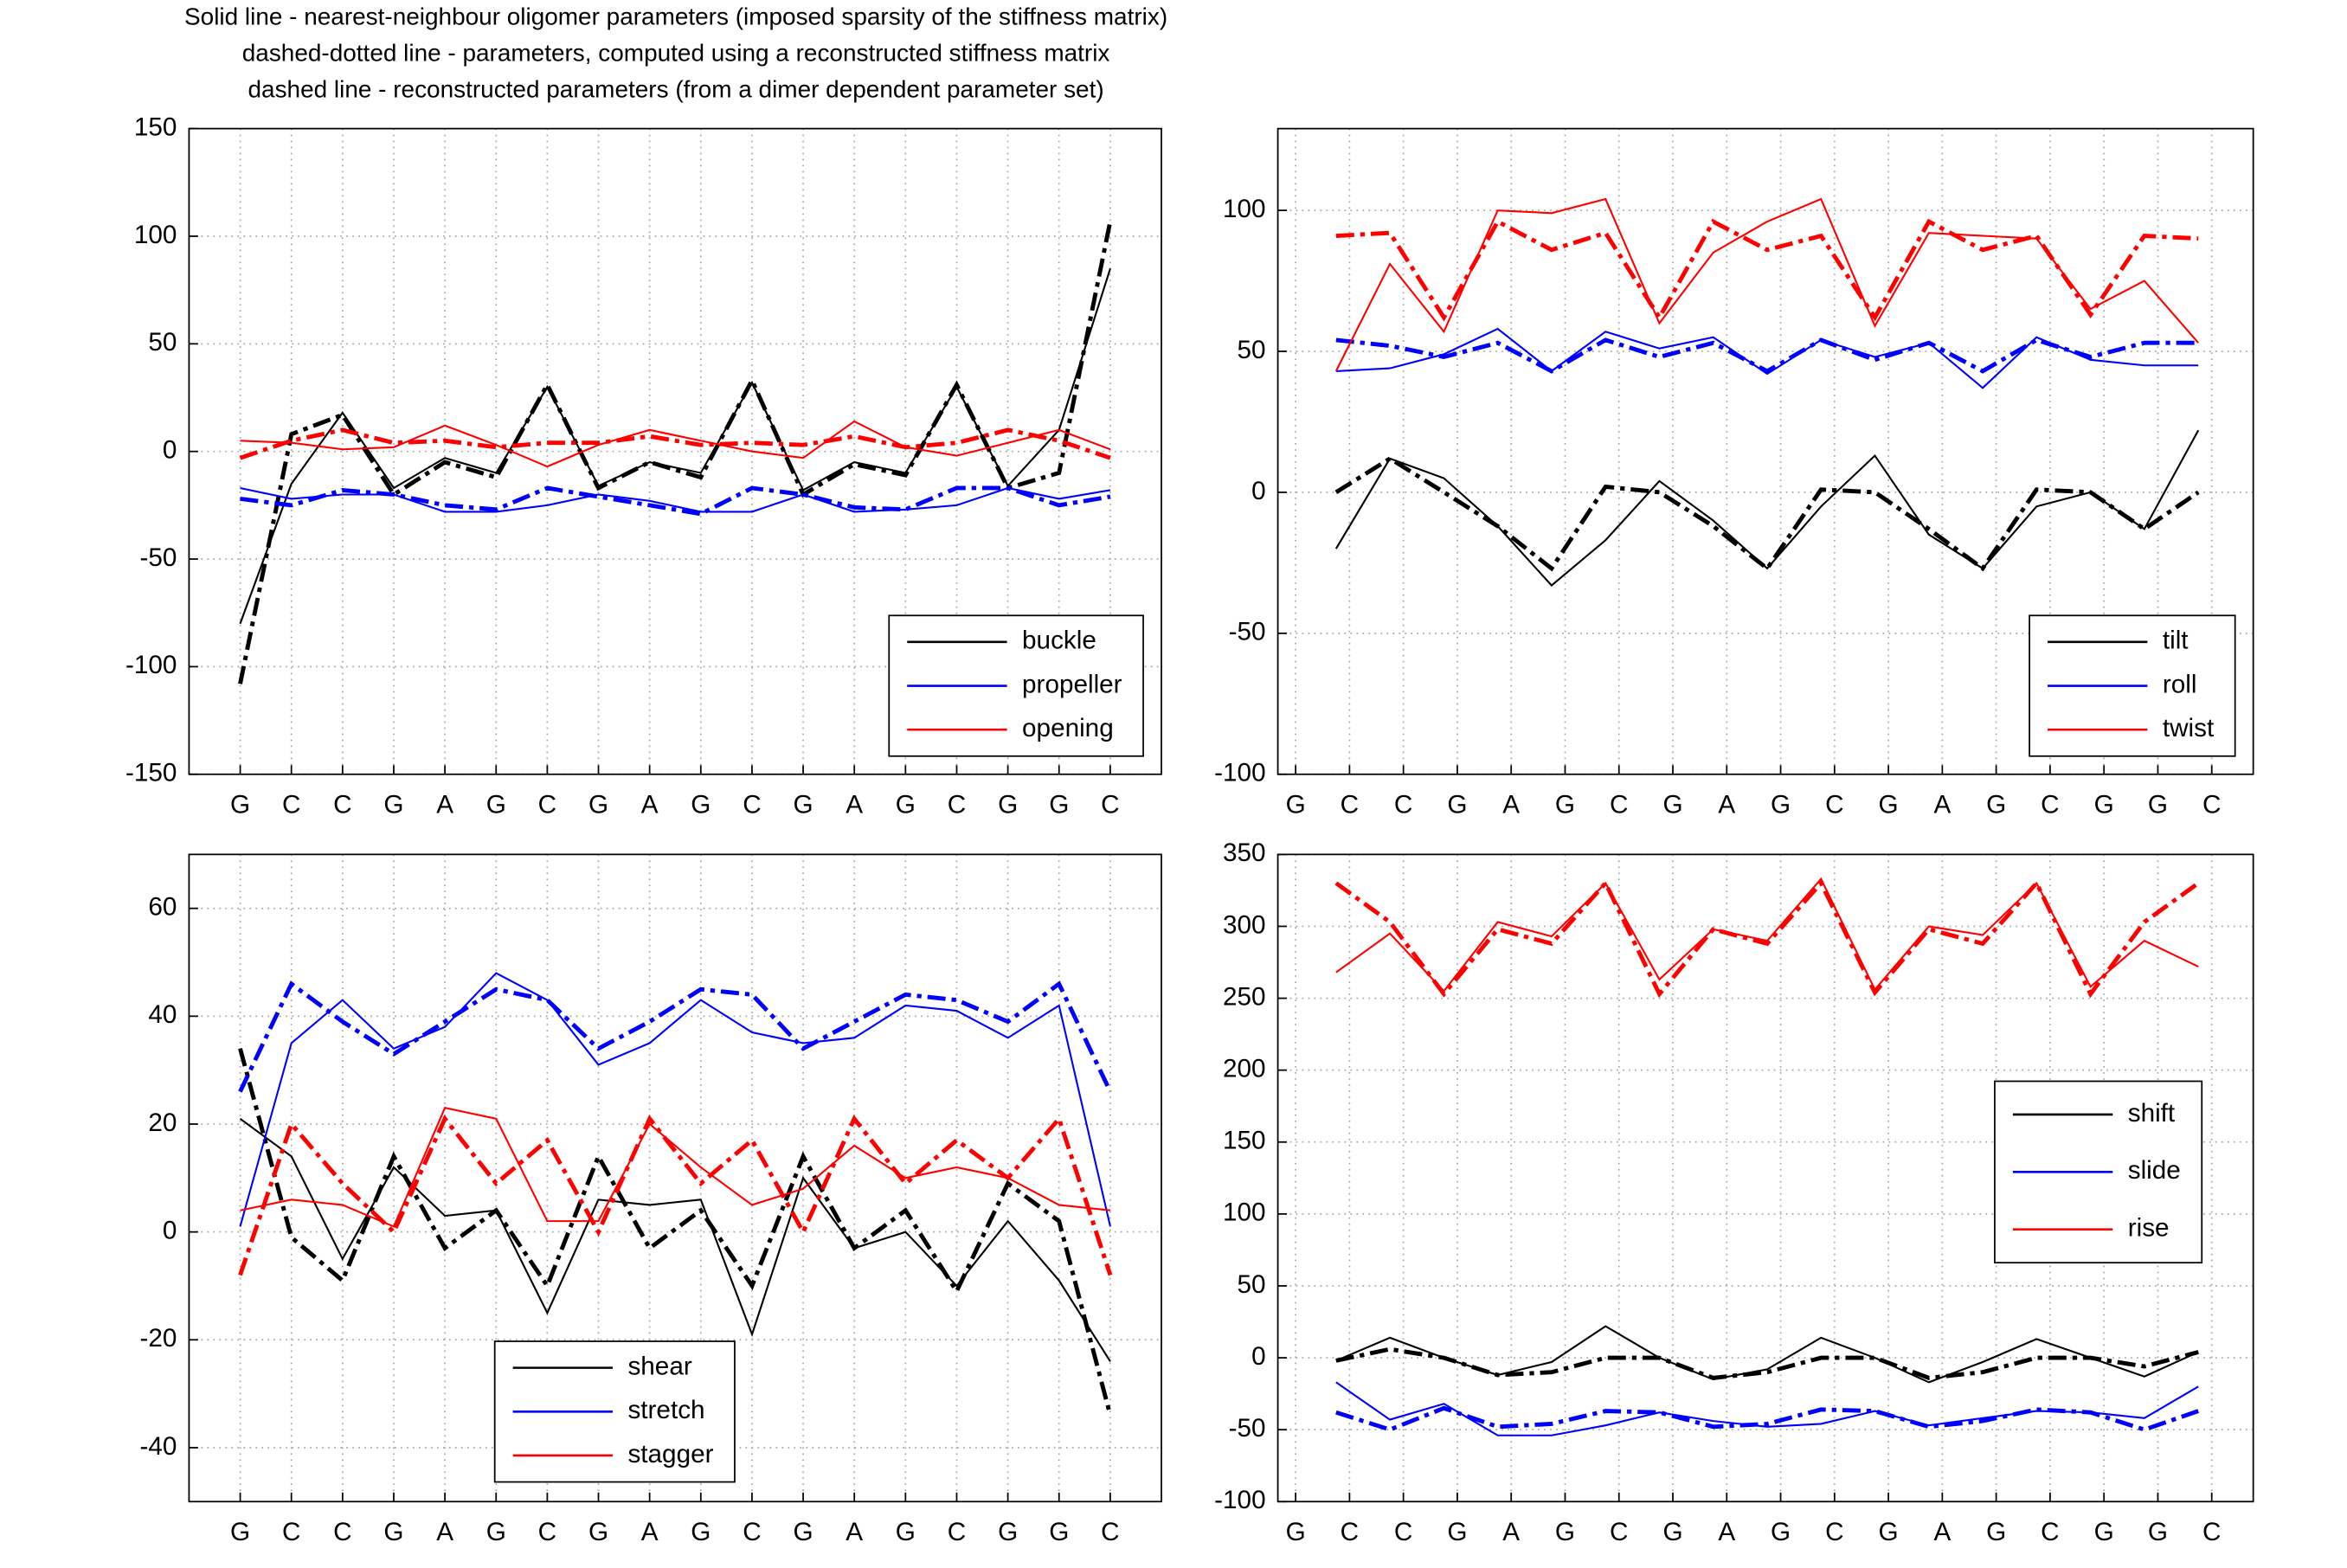  Describe the element at coordinates (2189, 728) in the screenshot. I see `legend-label: twist` at that location.